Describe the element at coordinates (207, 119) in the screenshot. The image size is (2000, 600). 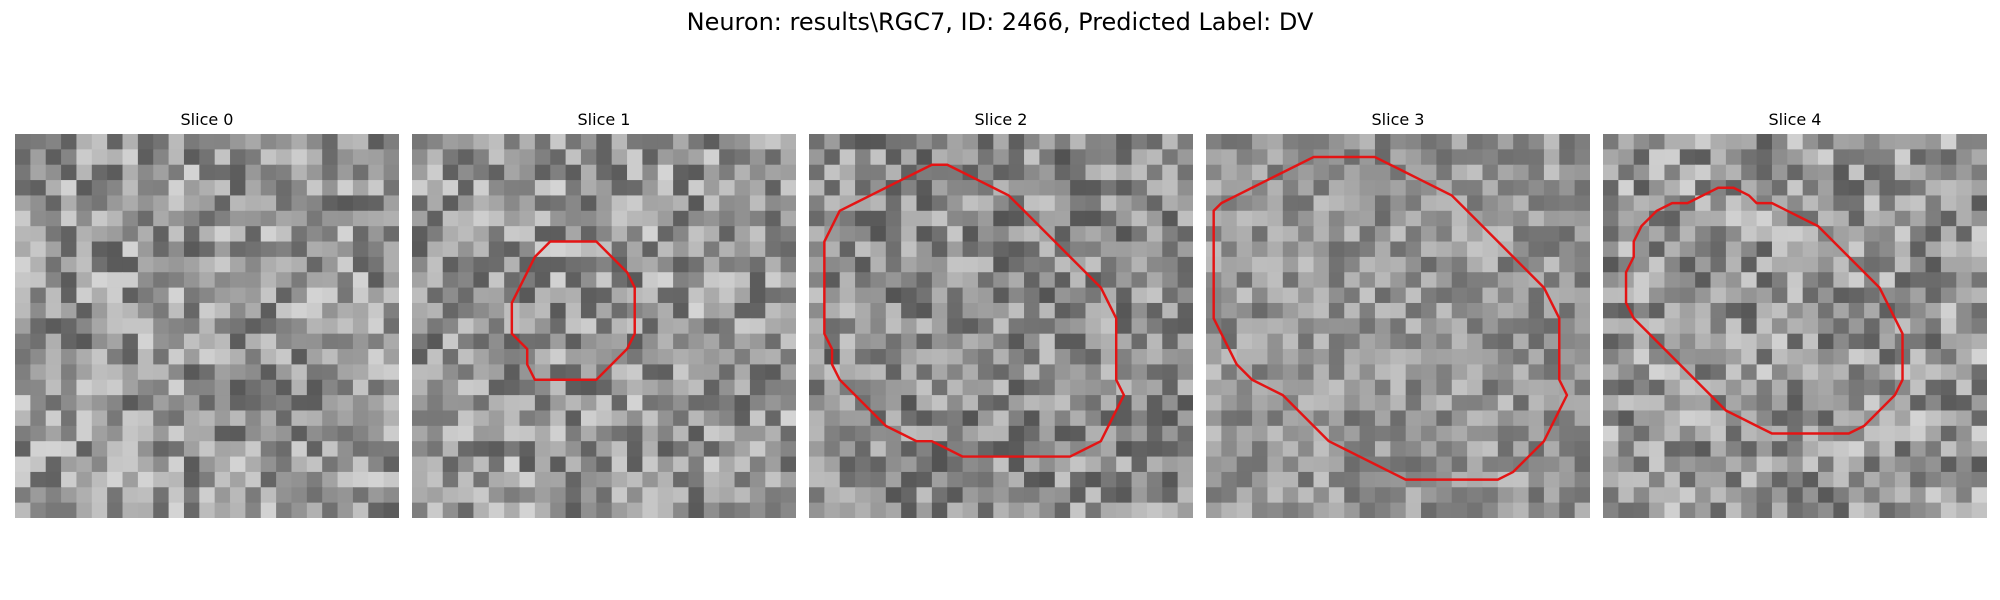
I see `slice-title-0: Slice 0` at that location.